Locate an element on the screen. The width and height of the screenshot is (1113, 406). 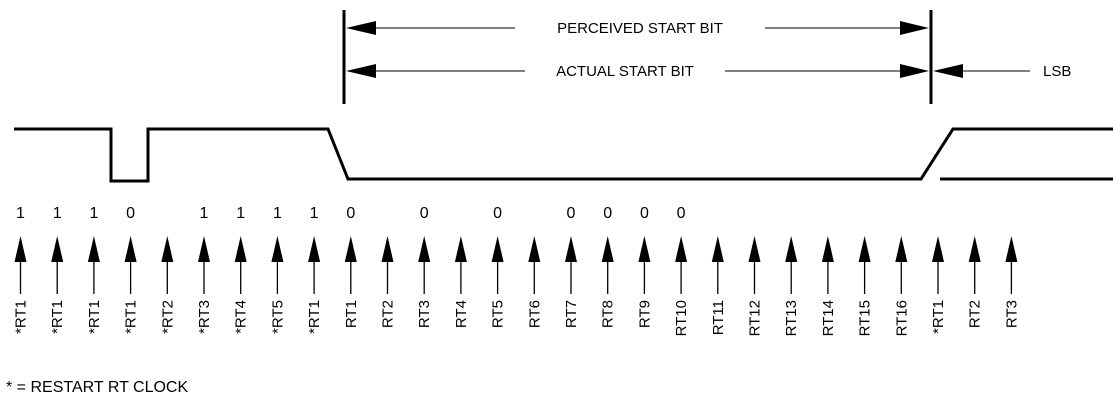
rt-clock-label: RT13 is located at coordinates (791, 318).